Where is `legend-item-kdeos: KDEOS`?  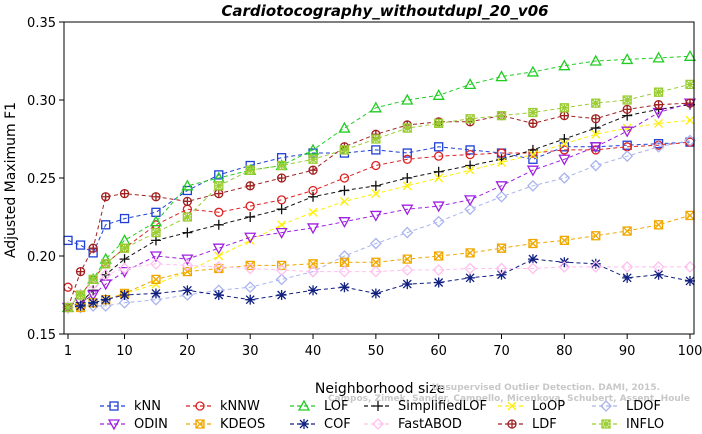 legend-item-kdeos: KDEOS is located at coordinates (225, 424).